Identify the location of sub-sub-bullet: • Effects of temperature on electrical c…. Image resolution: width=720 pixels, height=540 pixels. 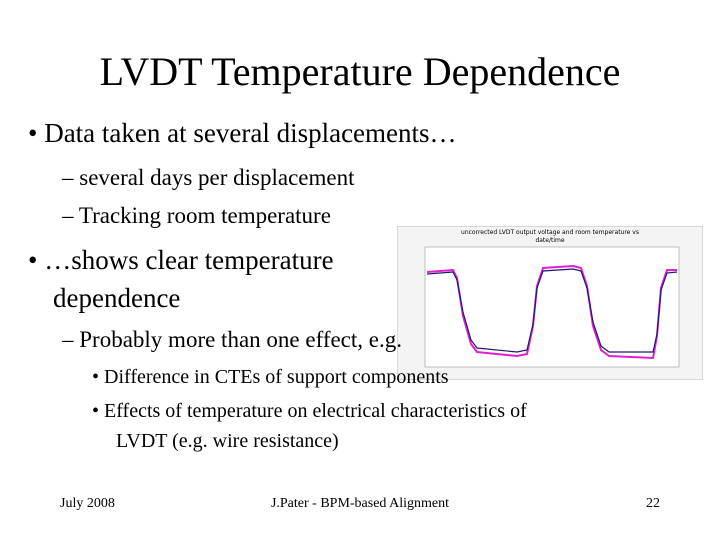
(309, 411).